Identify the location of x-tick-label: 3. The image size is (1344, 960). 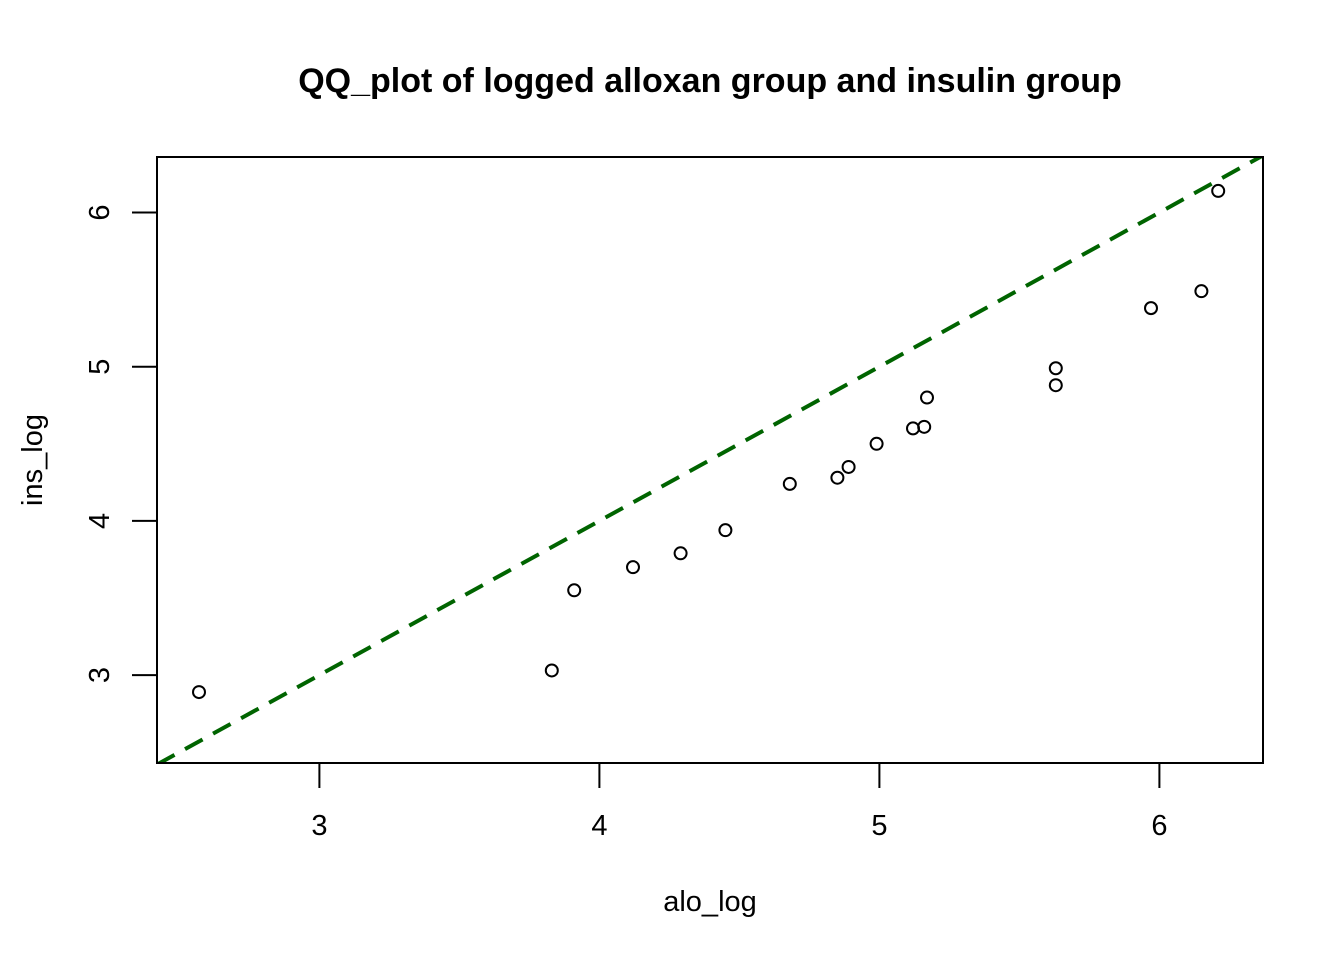
(319, 826).